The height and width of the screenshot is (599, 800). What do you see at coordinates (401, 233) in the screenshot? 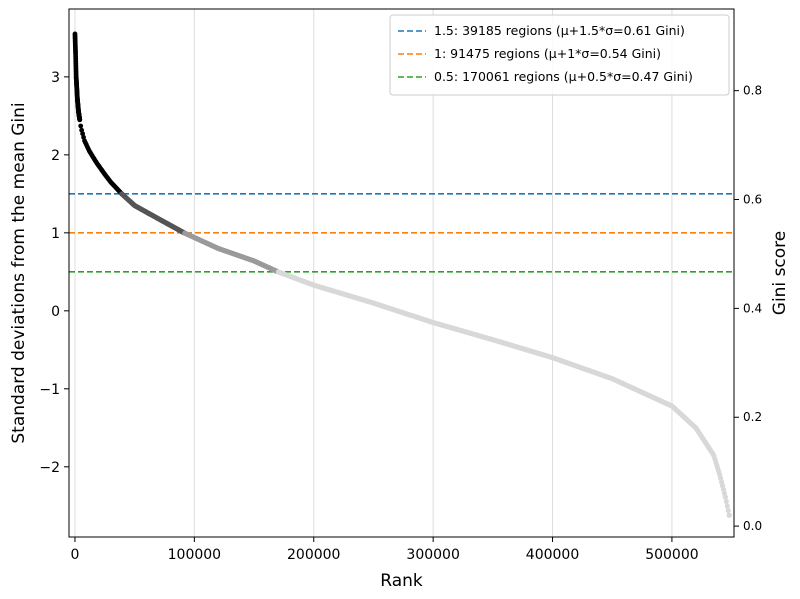
I see `threshold-lines` at bounding box center [401, 233].